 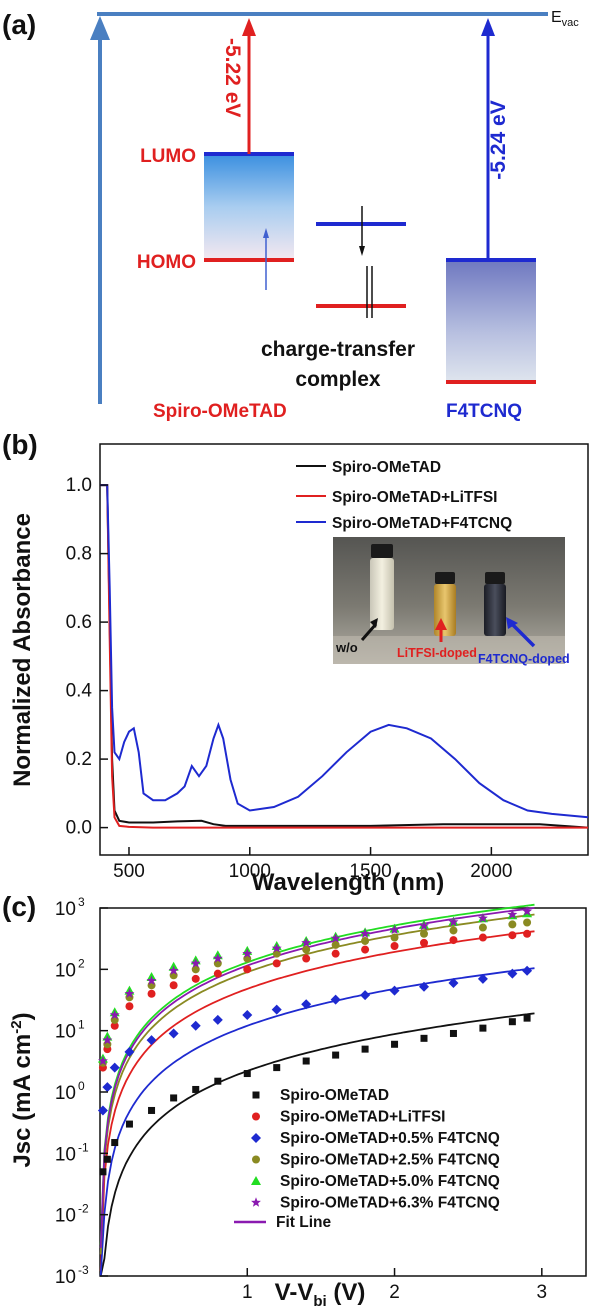 I want to click on panel-c-ytick-label-6: 10, so click(x=65, y=909).